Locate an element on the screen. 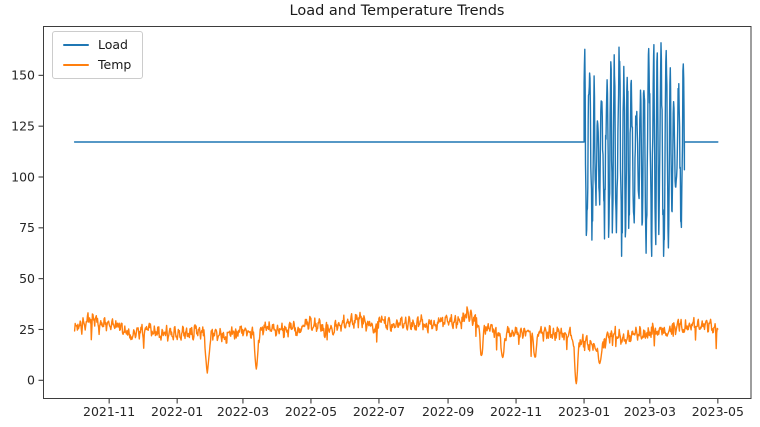 The image size is (760, 427). legend-label-load: Load is located at coordinates (113, 44).